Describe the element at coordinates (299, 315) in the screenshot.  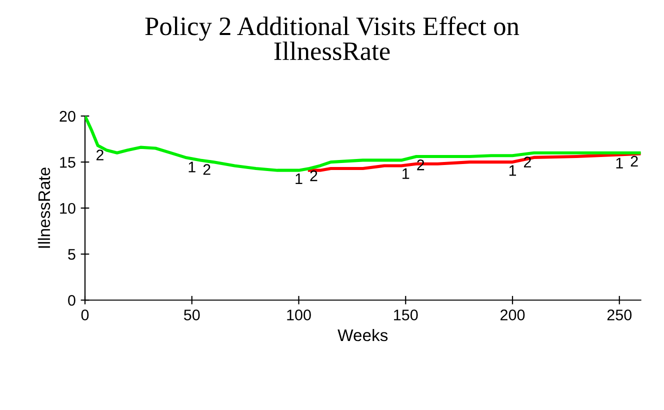
I see `x-tick-label: 100` at that location.